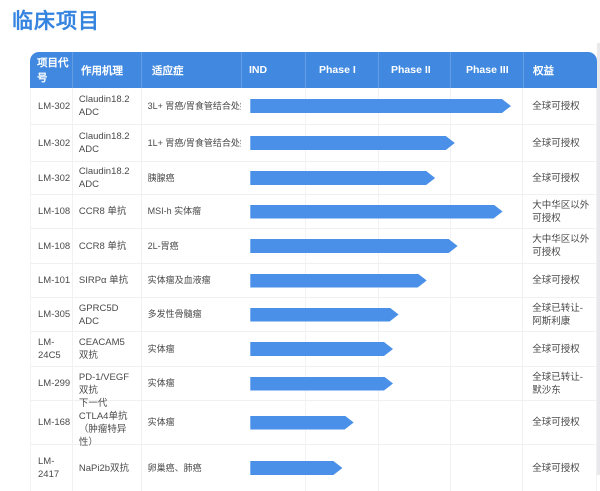 This screenshot has width=600, height=491. I want to click on project-code-cell: LM-2417, so click(52, 468).